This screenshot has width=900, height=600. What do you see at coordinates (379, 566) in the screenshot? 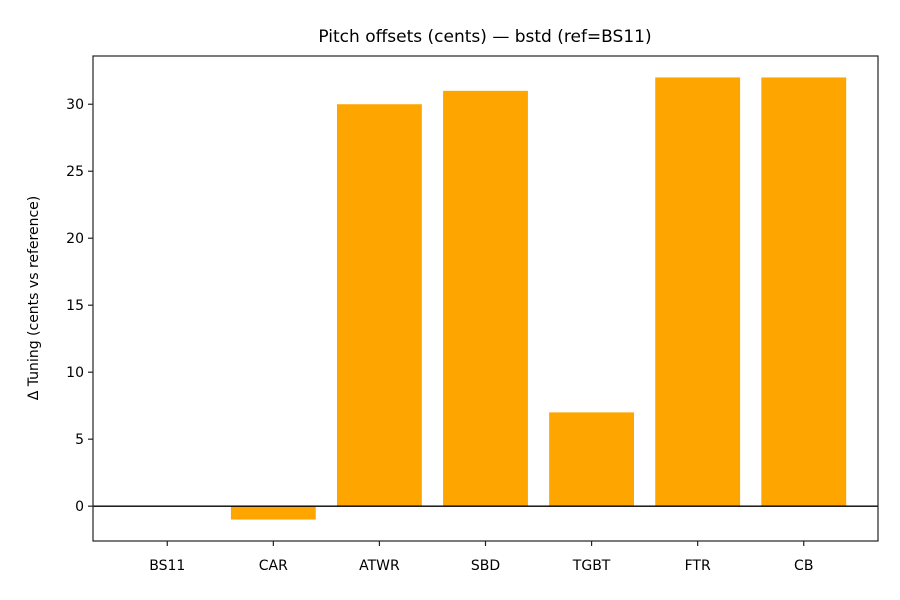
I see `x-tick-label: ATWR` at bounding box center [379, 566].